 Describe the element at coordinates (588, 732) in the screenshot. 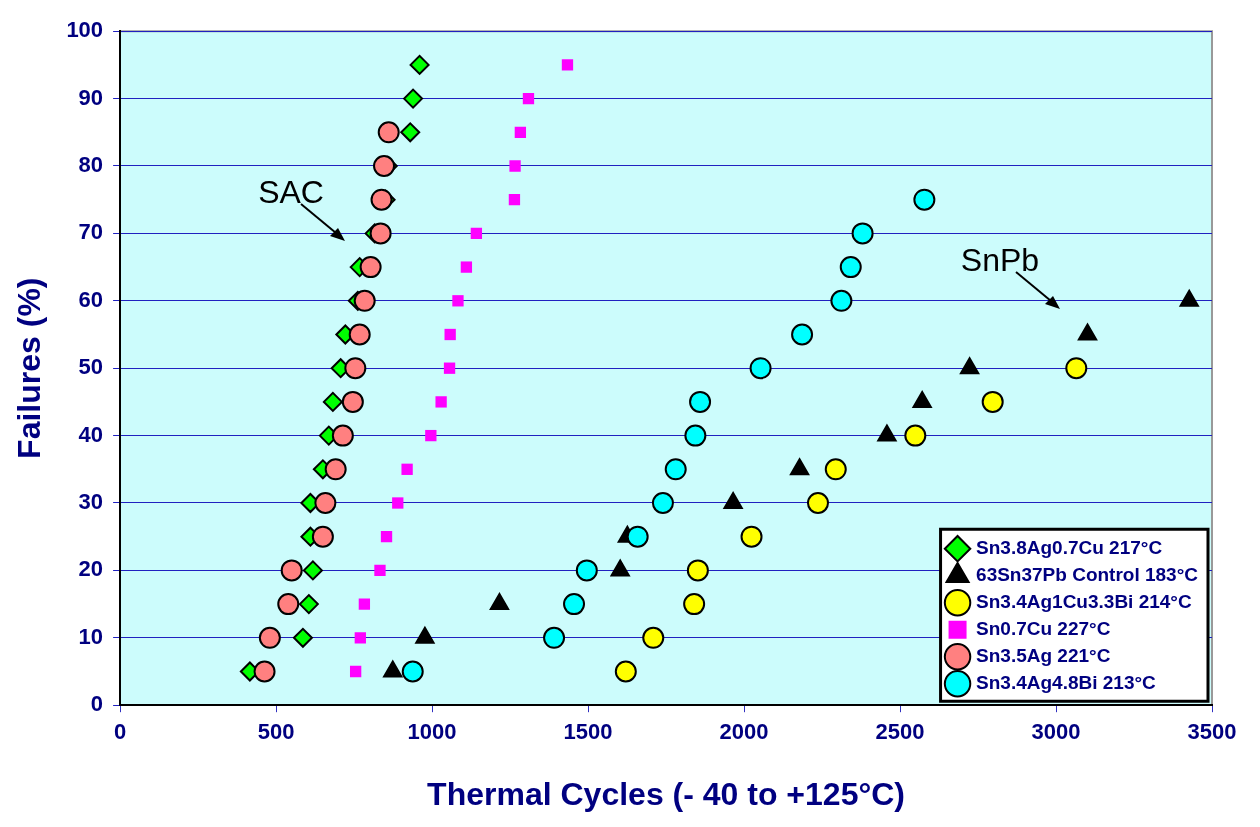

I see `x-tick-label: 1500` at that location.